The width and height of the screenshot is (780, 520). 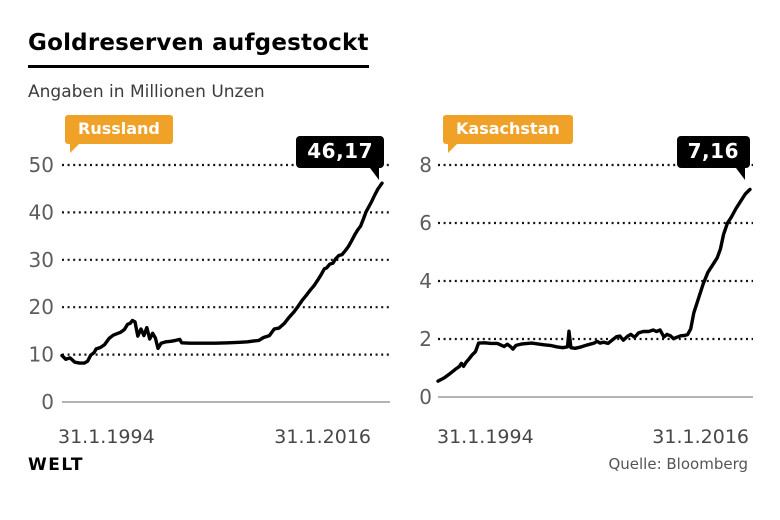 What do you see at coordinates (425, 165) in the screenshot?
I see `y-tick-label: 8` at bounding box center [425, 165].